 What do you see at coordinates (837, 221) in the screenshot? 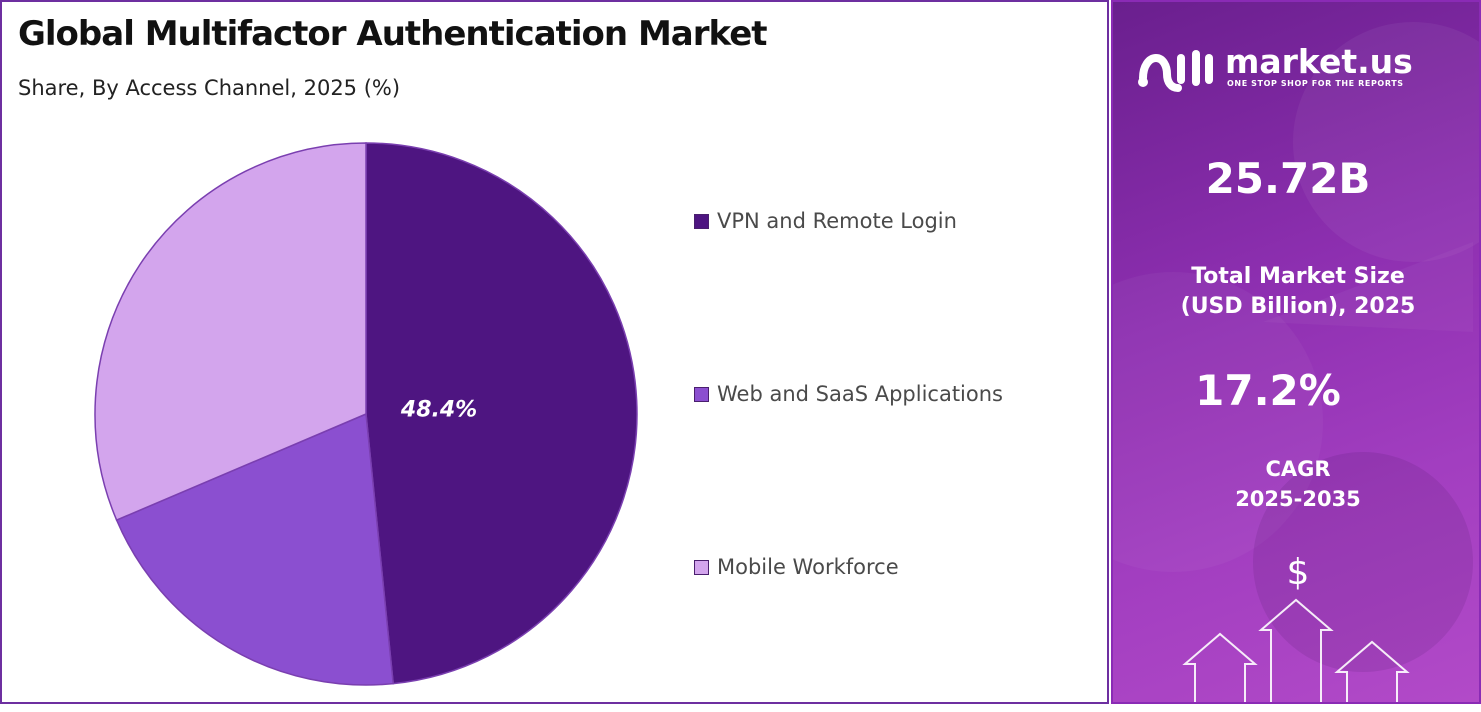
I see `legend-label-vpn: VPN and Remote Login` at bounding box center [837, 221].